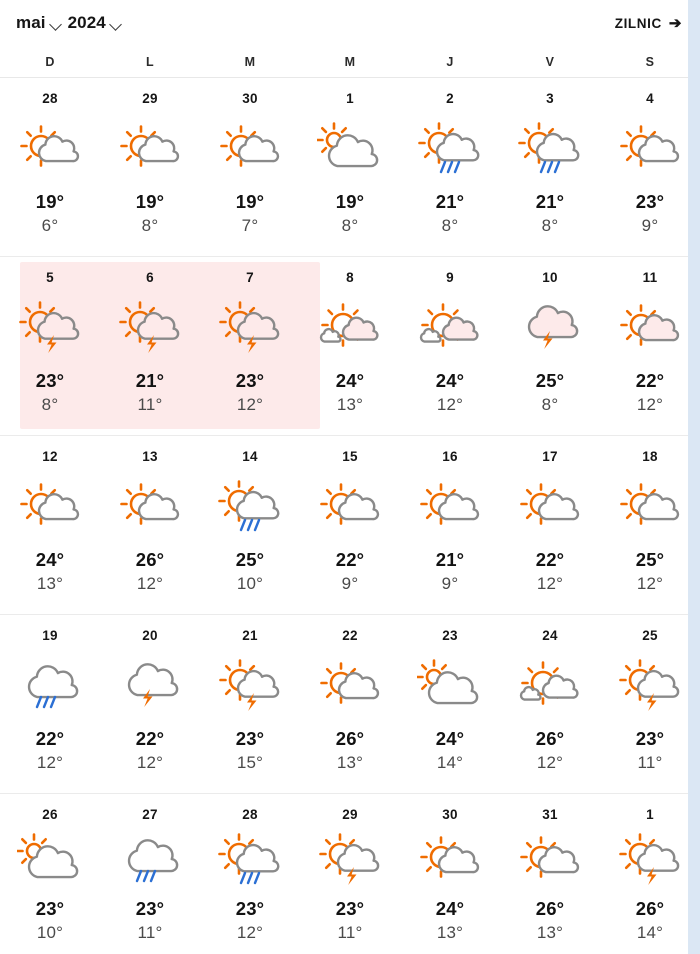 This screenshot has height=954, width=700. I want to click on day-cell: 13 26° 12°, so click(150, 525).